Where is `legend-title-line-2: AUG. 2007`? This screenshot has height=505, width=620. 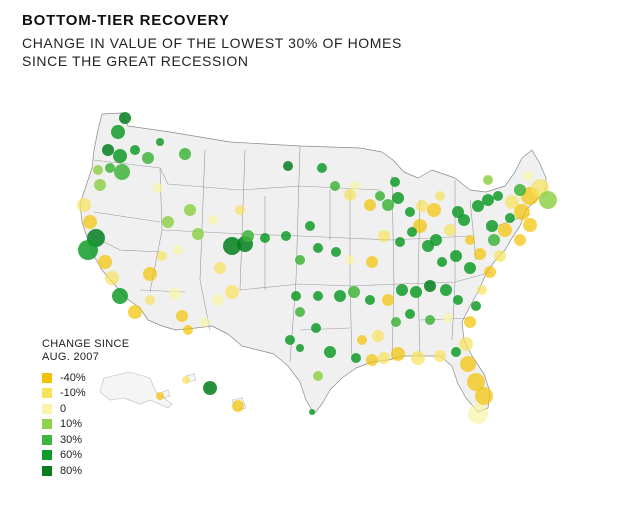 legend-title-line-2: AUG. 2007 is located at coordinates (71, 357).